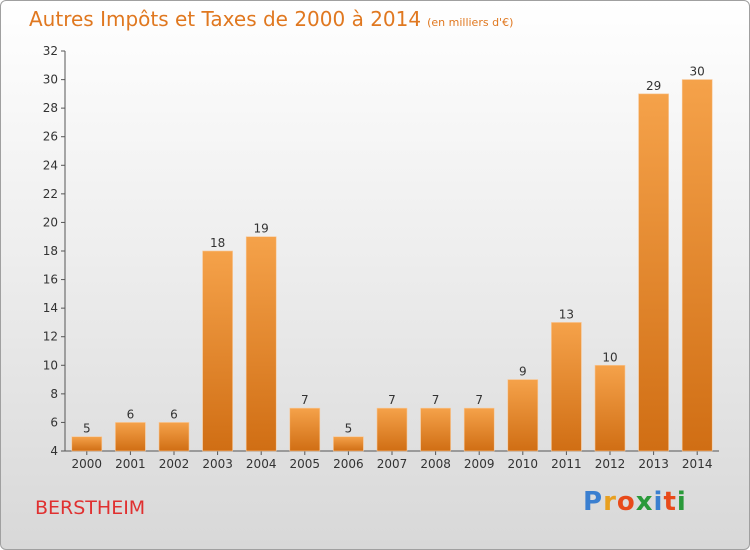 This screenshot has width=750, height=550. Describe the element at coordinates (435, 464) in the screenshot. I see `x-tick-label-2008: 2008` at that location.